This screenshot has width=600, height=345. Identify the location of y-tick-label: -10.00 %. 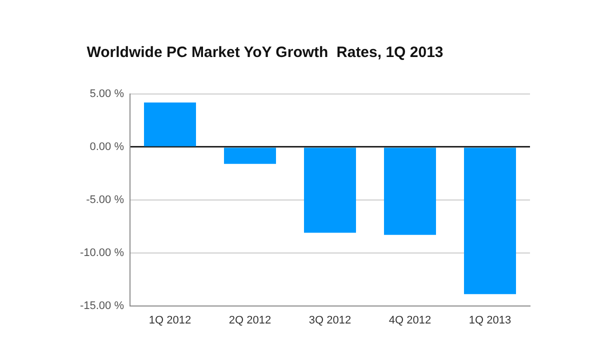
(102, 252).